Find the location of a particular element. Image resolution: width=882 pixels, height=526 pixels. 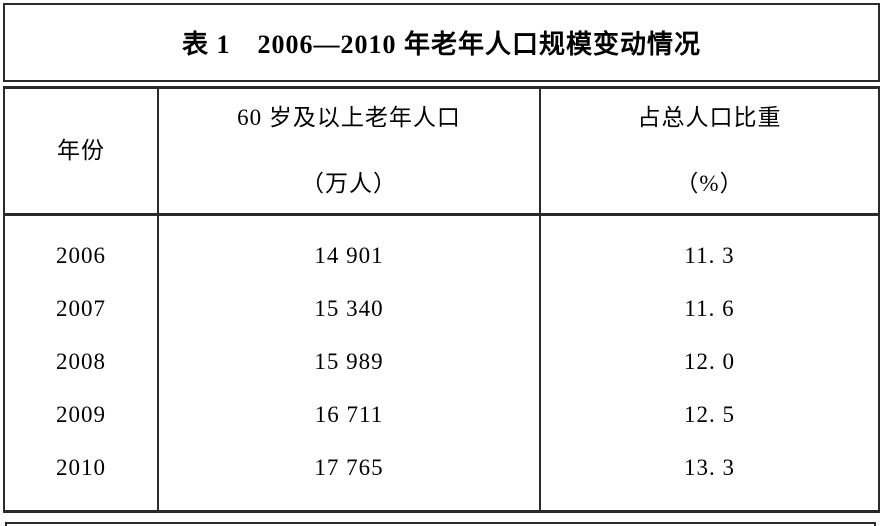

header-population-label: 60 岁及以上老年人口 is located at coordinates (349, 117).